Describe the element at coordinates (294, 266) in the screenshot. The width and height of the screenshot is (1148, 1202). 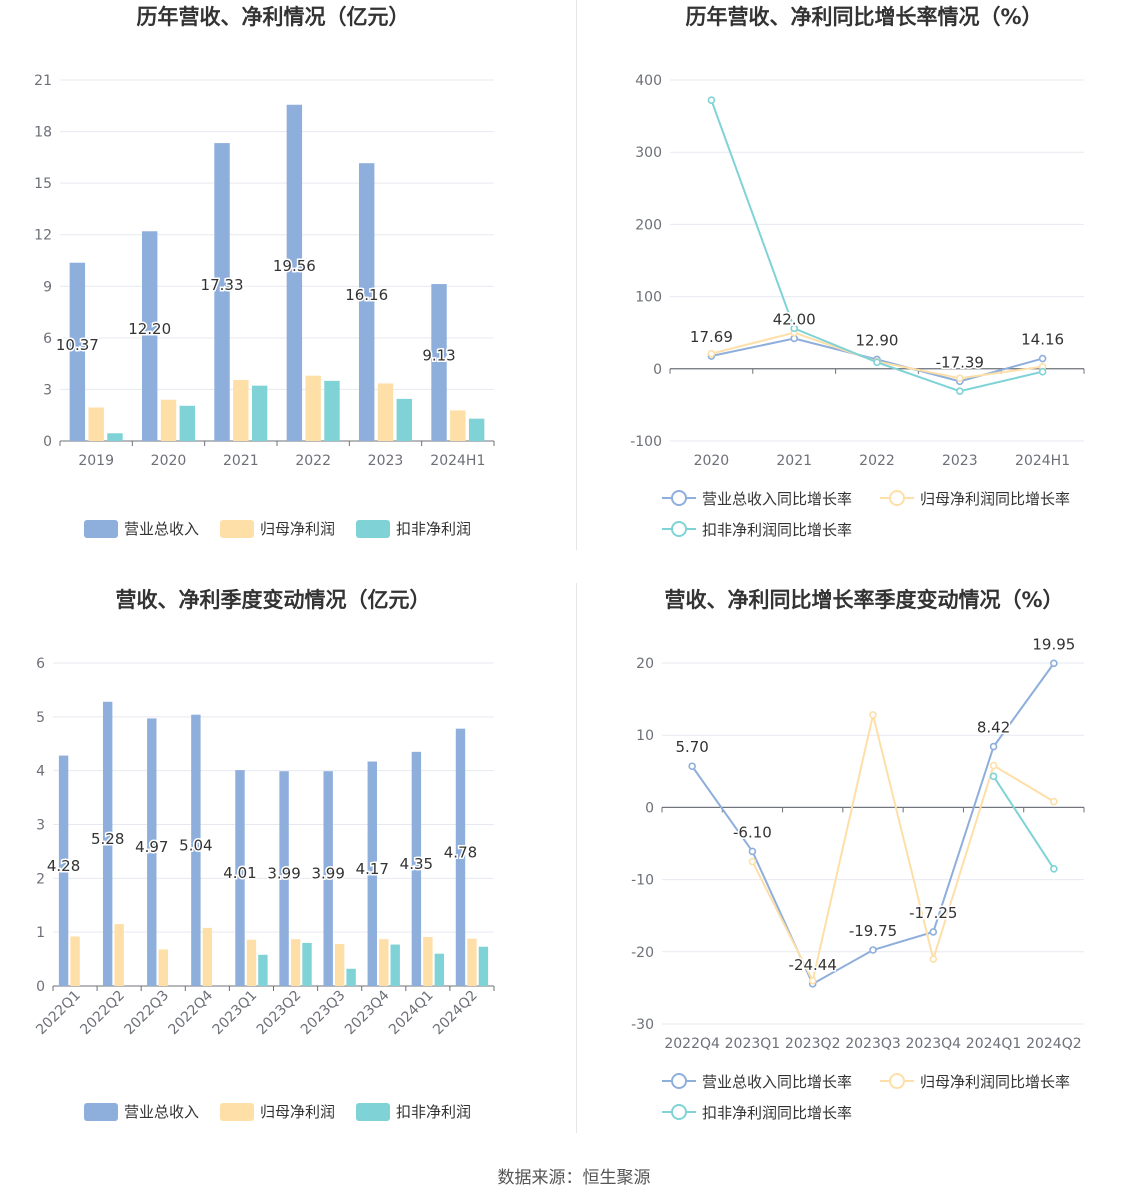
I see `data-label: 19.56` at that location.